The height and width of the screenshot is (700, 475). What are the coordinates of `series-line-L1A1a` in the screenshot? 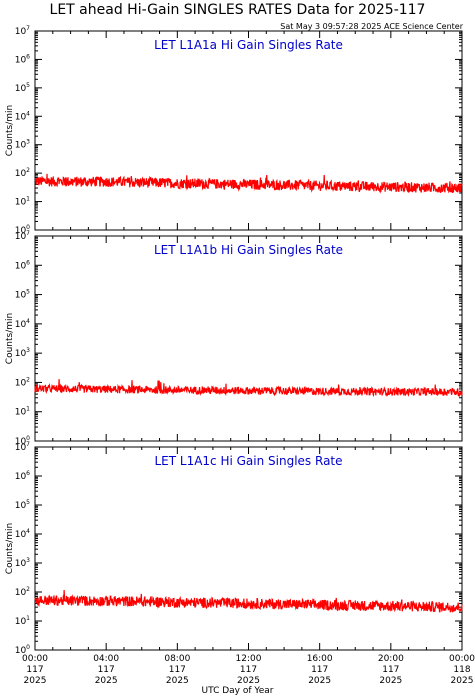 It's located at (248, 183).